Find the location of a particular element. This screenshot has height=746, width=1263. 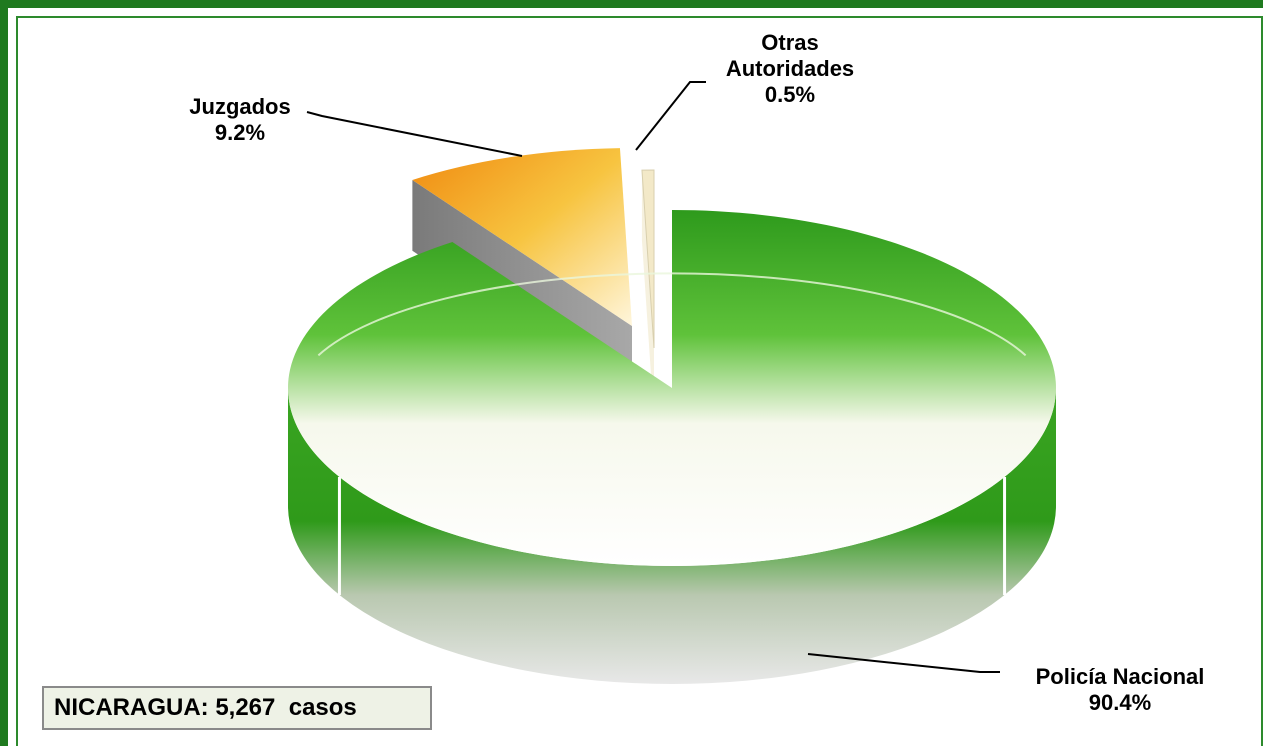

slice-value-otras-autoridades: 0.5% is located at coordinates (790, 95).